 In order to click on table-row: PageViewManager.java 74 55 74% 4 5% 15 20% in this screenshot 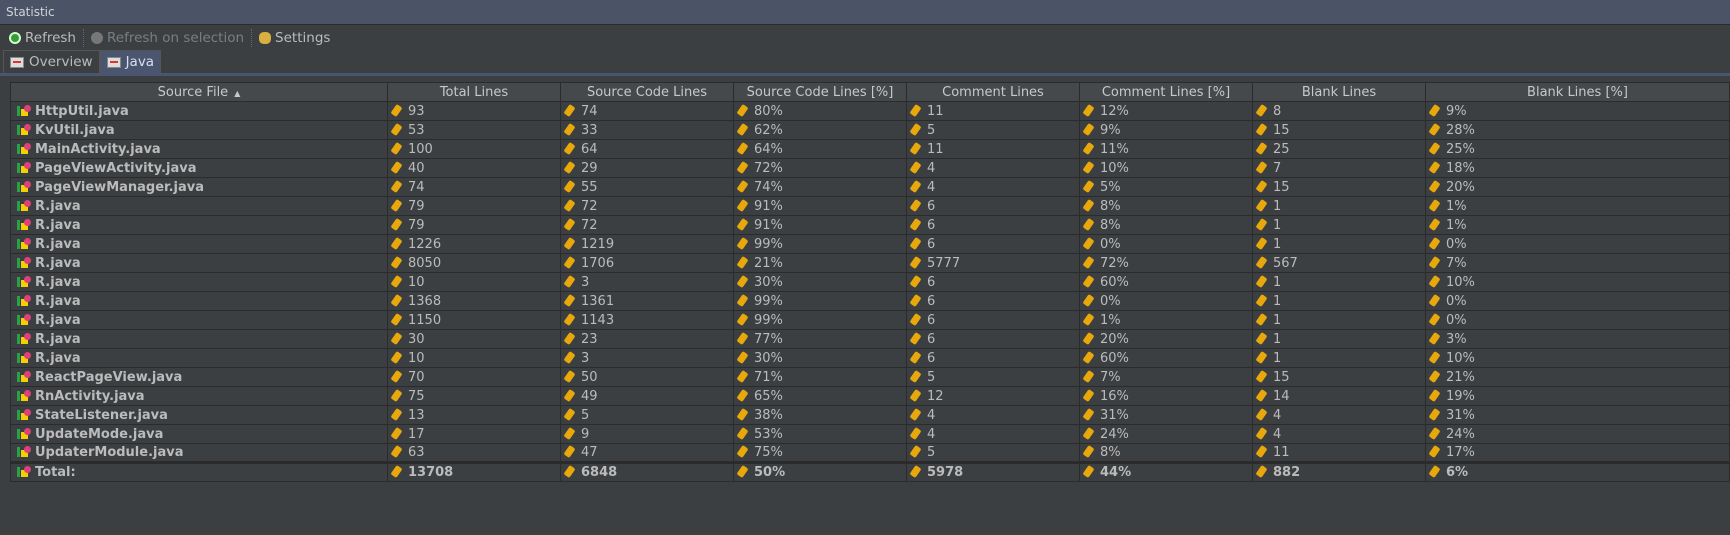, I will do `click(870, 187)`.